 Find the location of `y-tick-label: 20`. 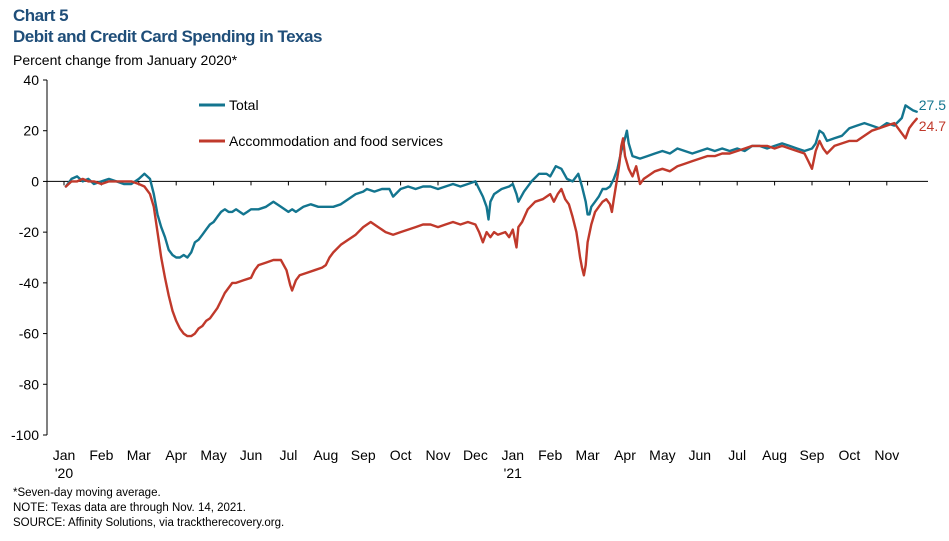

y-tick-label: 20 is located at coordinates (31, 131).